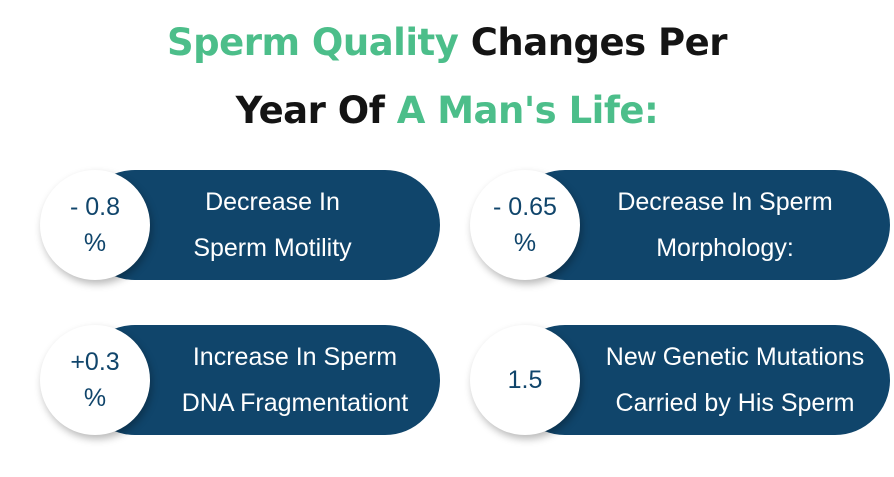 This screenshot has width=894, height=477. What do you see at coordinates (272, 248) in the screenshot?
I see `stat-text-line-2: Sperm Motility` at bounding box center [272, 248].